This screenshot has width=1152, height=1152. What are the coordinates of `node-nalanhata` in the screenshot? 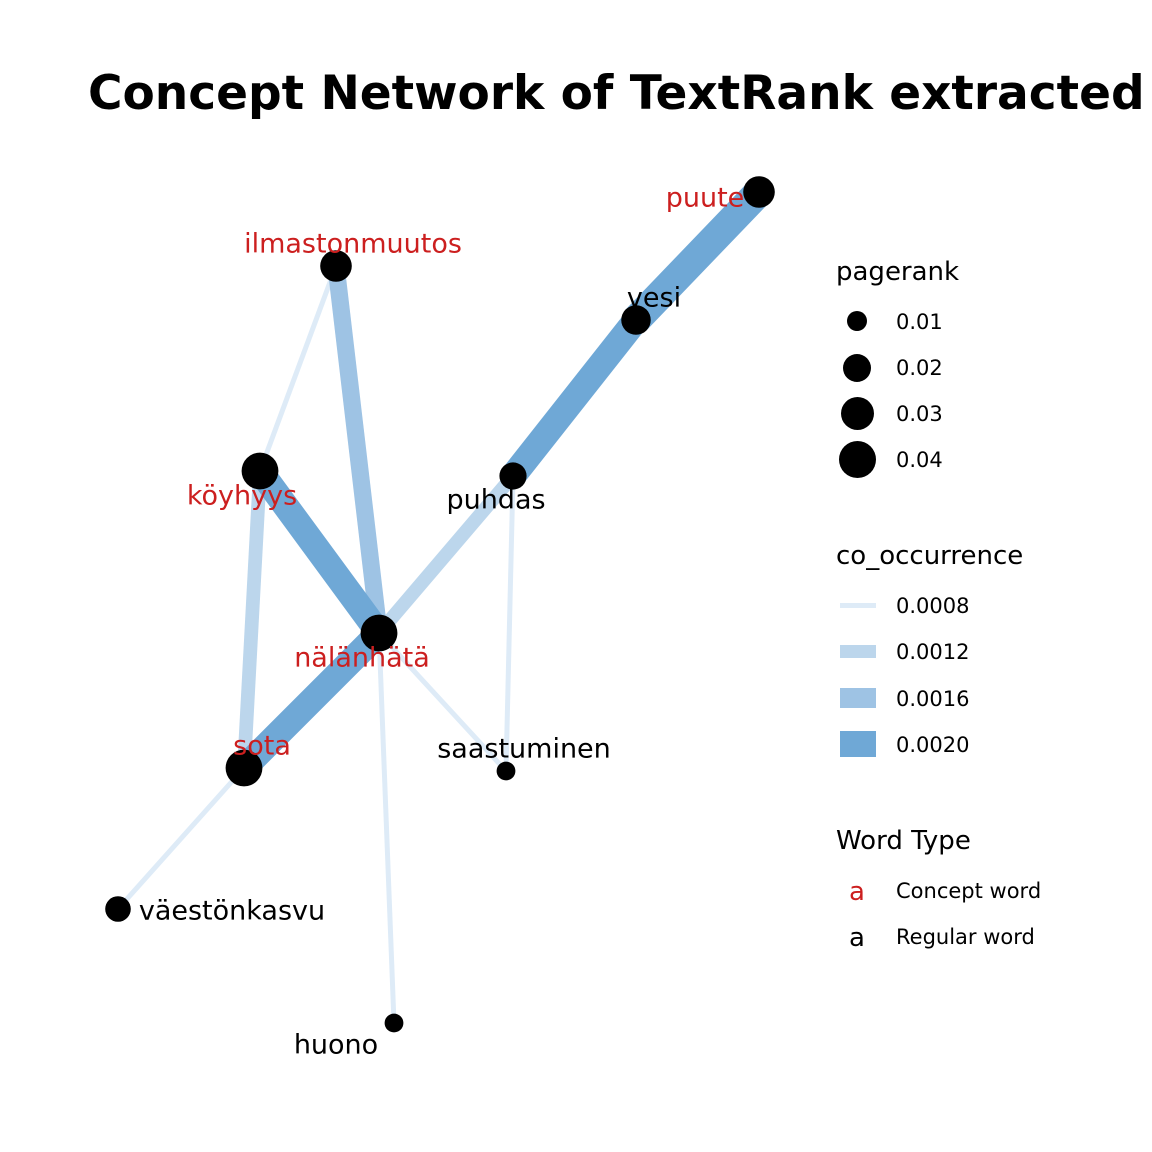 It's located at (379, 633).